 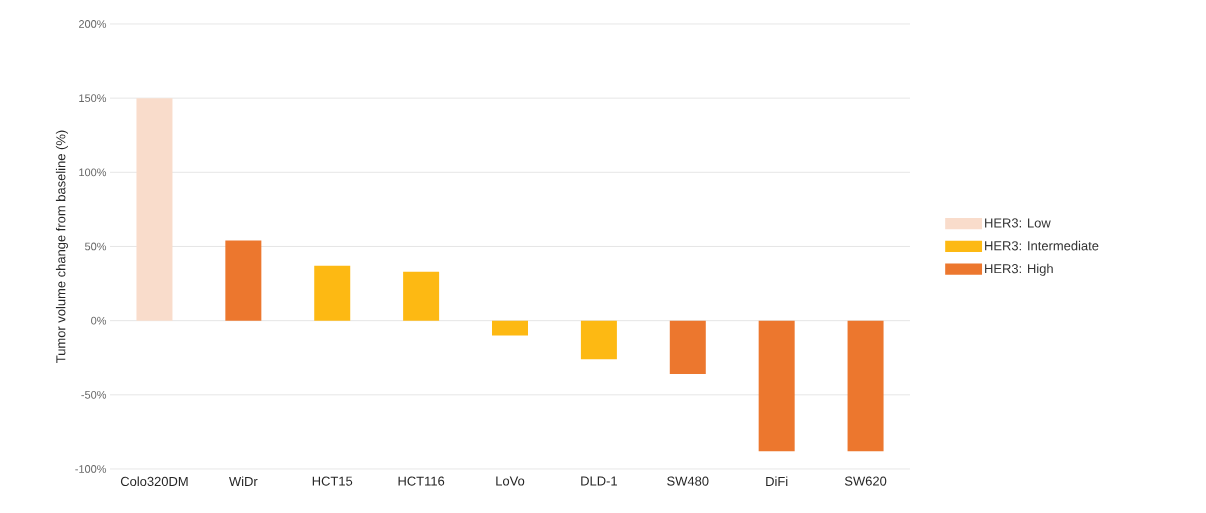 What do you see at coordinates (243, 481) in the screenshot?
I see `x-tick-label: WiDr` at bounding box center [243, 481].